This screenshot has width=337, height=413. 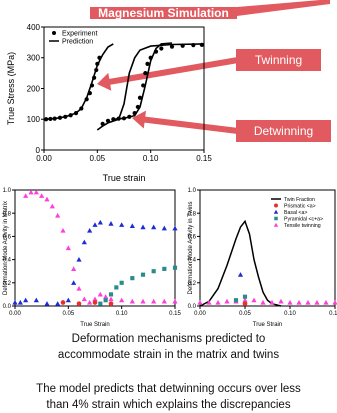 I want to click on y-axis-label: Deformation Mode Activity in Twins, so click(x=191, y=248).